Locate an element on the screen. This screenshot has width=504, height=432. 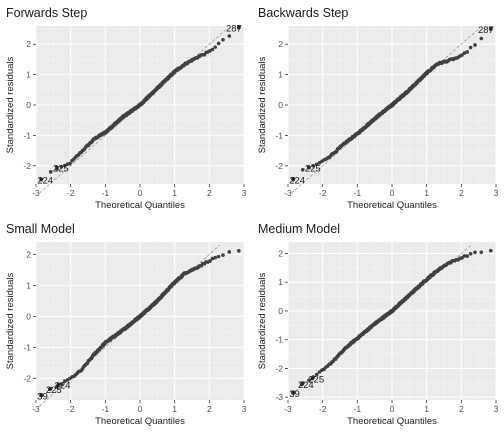
reference-line is located at coordinates (385, 111).